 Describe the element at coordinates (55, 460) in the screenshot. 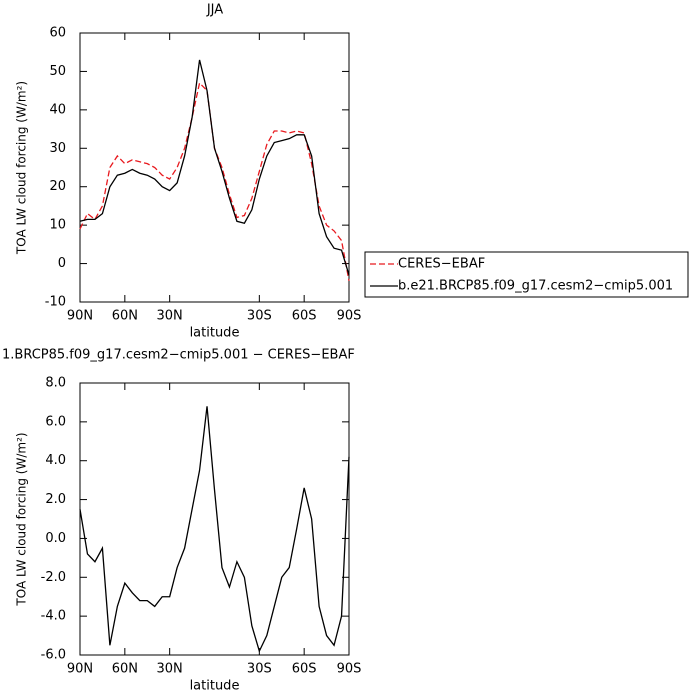

I see `y-tick-label: 4.0` at that location.